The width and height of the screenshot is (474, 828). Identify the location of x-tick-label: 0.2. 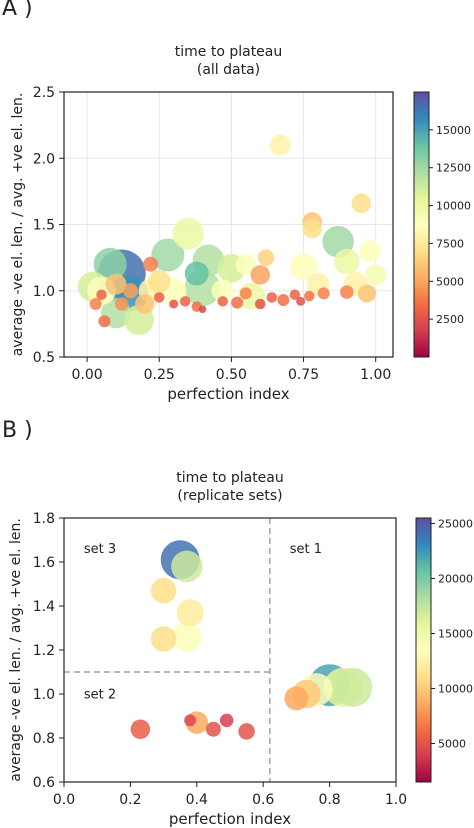
(130, 800).